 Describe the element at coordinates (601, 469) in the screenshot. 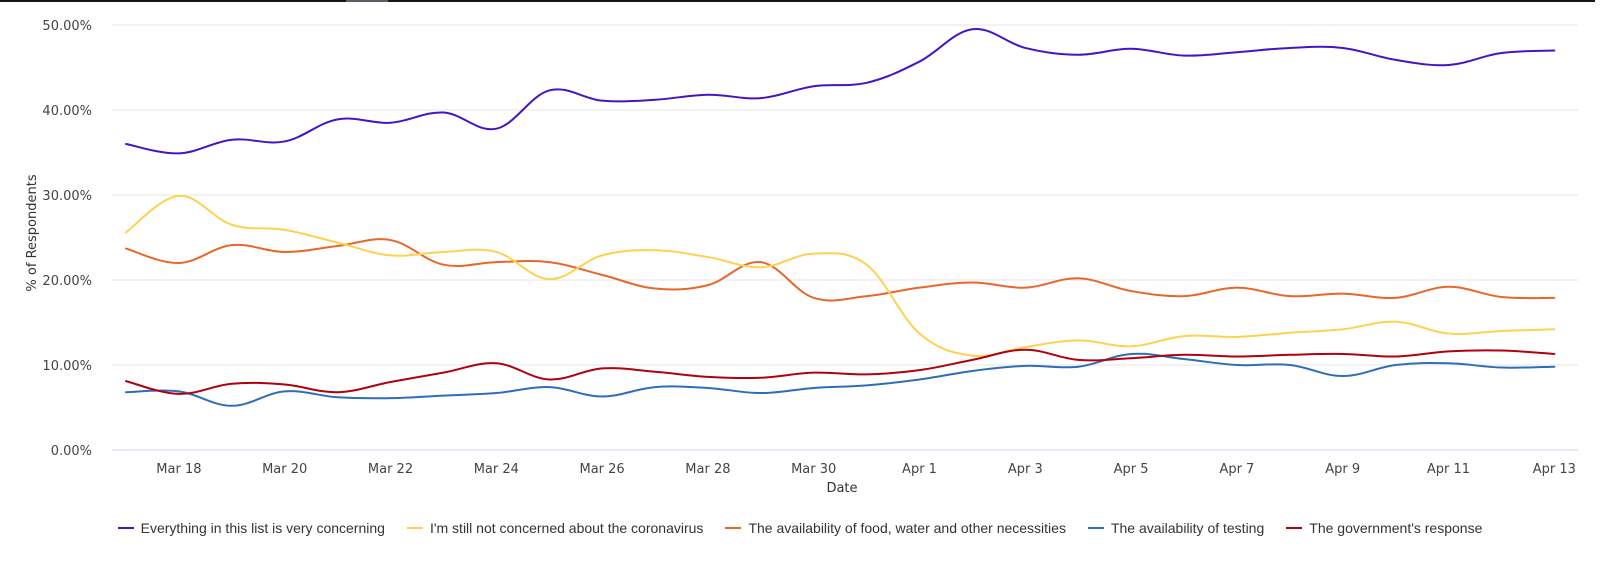

I see `x-tick-label: Mar 26` at that location.